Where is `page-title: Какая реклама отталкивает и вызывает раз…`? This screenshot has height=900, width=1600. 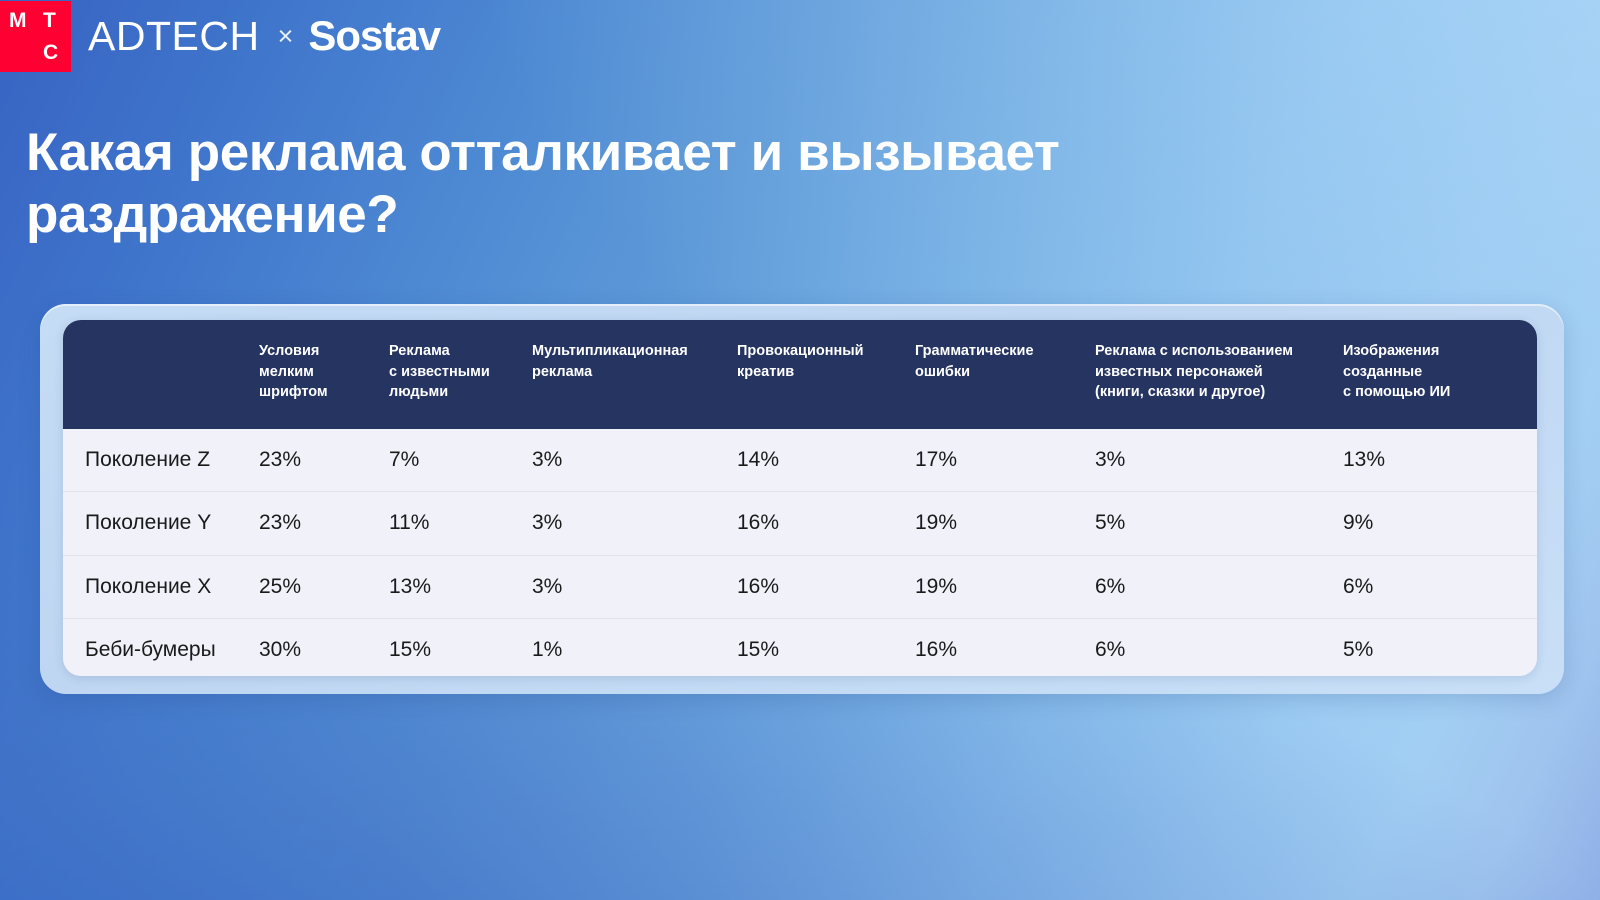 page-title: Какая реклама отталкивает и вызывает раз… is located at coordinates (543, 183).